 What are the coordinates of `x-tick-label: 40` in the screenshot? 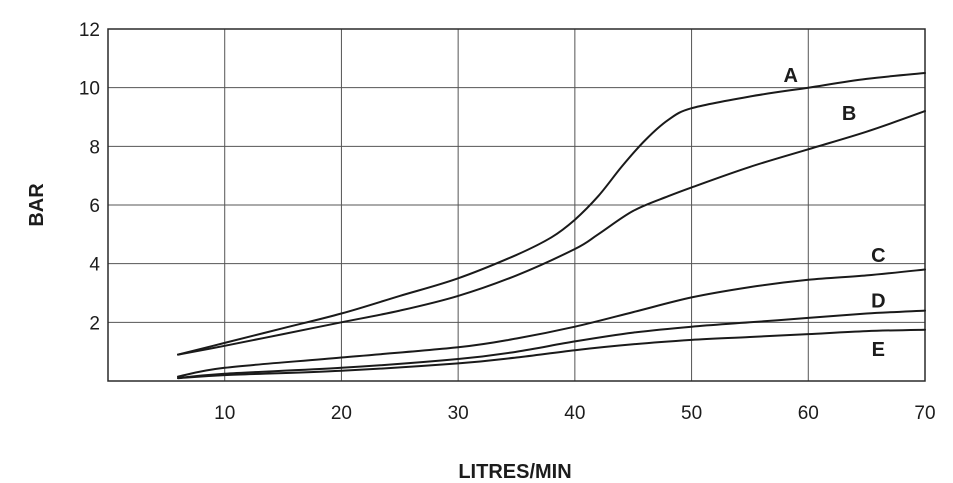 It's located at (574, 413).